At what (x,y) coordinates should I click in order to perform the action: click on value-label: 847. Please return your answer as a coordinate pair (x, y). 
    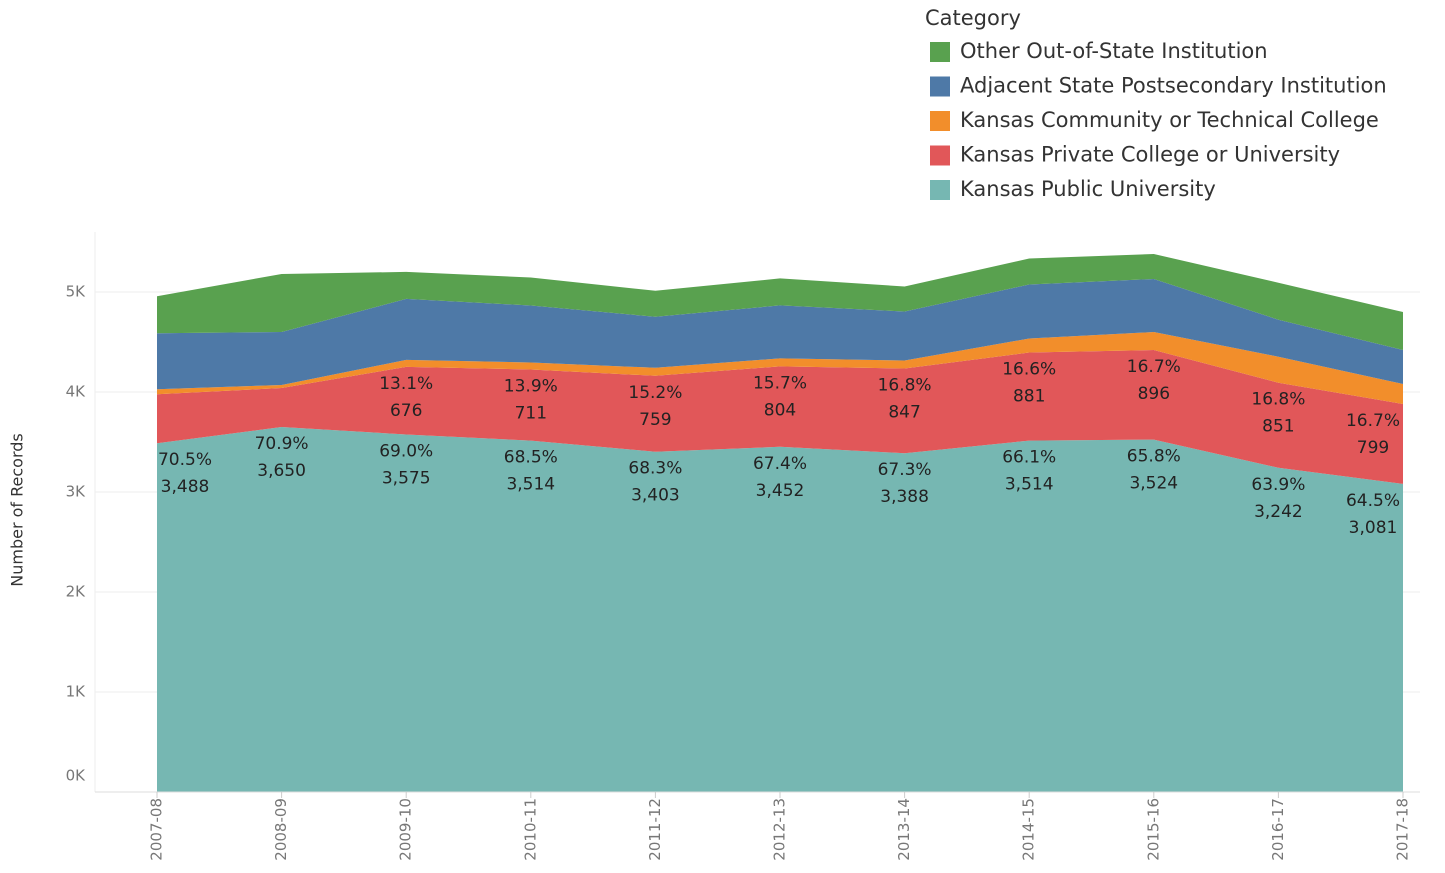
    Looking at the image, I should click on (904, 413).